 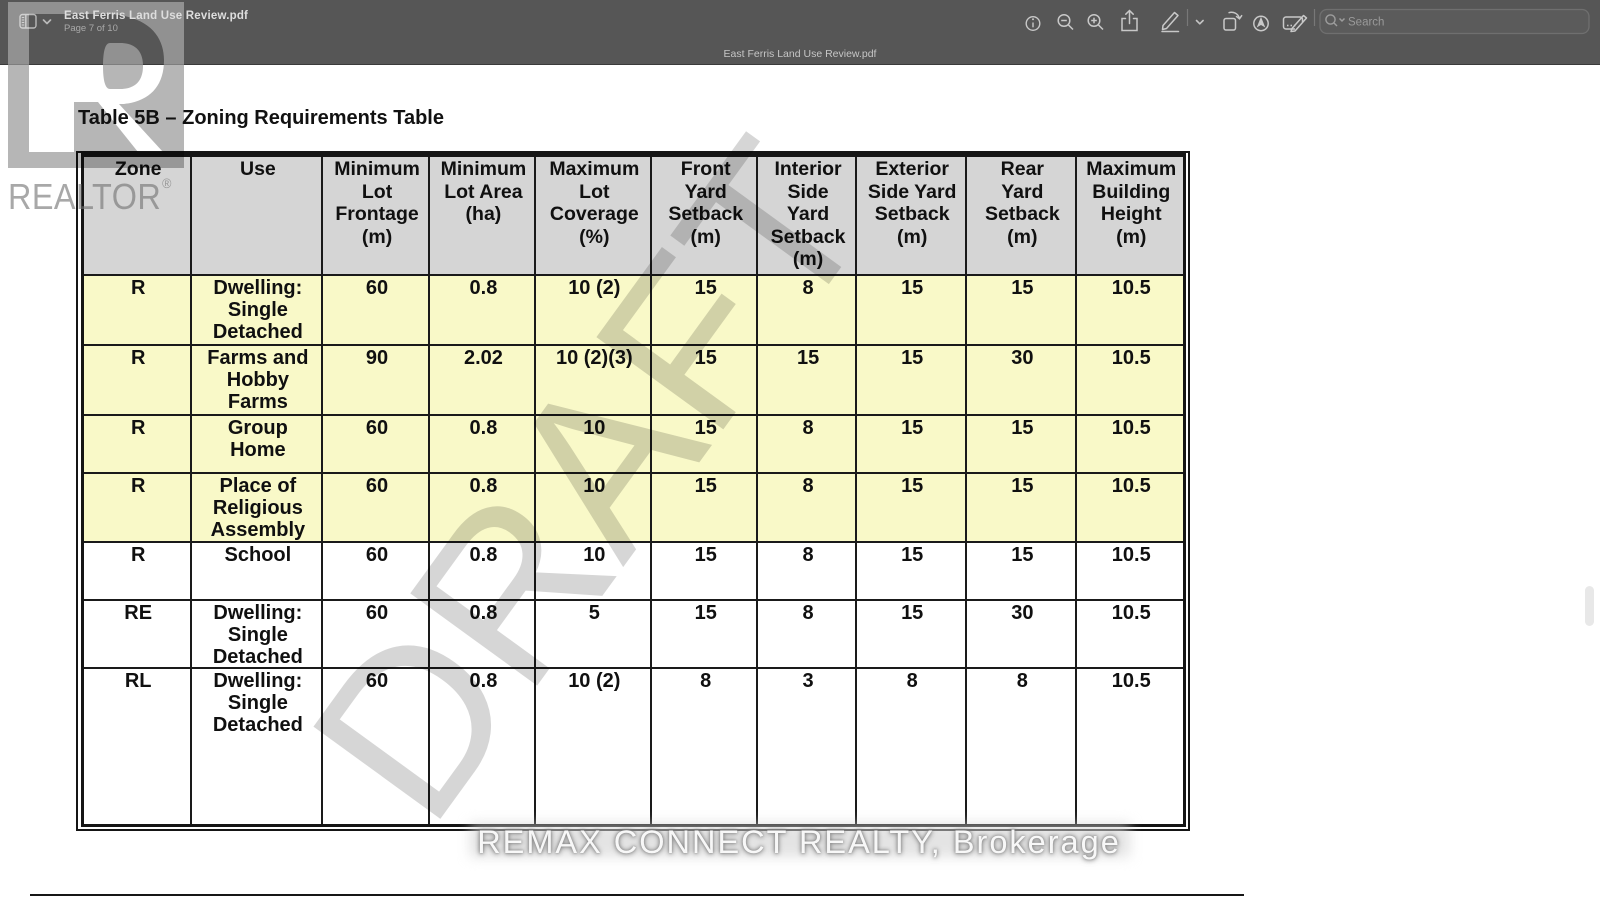 What do you see at coordinates (1366, 23) in the screenshot?
I see `svg-text: Search` at bounding box center [1366, 23].